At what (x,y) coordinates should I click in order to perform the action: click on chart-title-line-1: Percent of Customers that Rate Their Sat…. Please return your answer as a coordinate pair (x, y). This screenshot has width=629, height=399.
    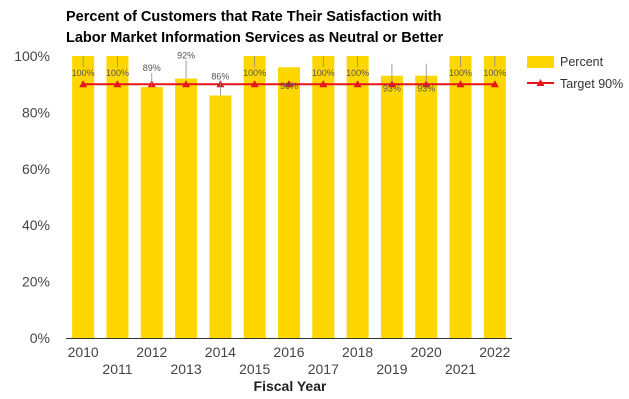
    Looking at the image, I should click on (253, 17).